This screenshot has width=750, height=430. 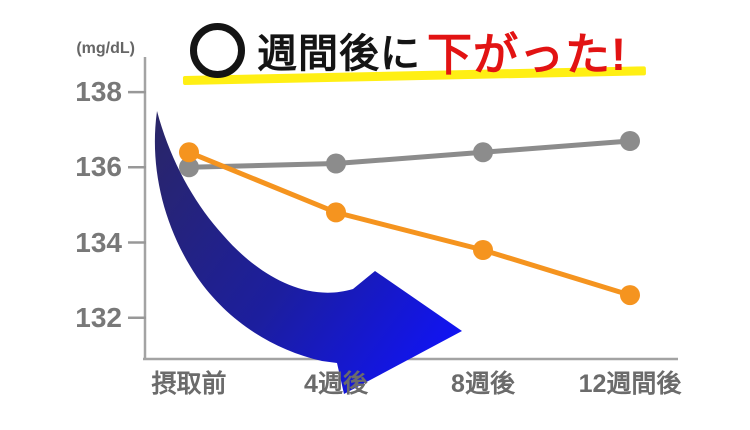 I want to click on y-axis-unit-label: (mg/dL), so click(x=105, y=48).